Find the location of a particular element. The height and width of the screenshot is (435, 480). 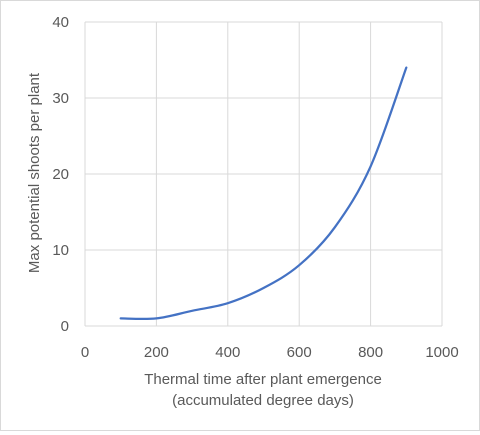

y-tick-label-0: 0 is located at coordinates (65, 326).